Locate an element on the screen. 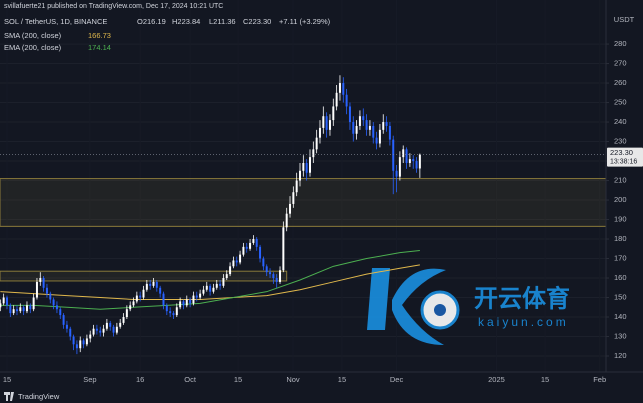 This screenshot has height=403, width=643. x-tick-label: Feb is located at coordinates (599, 379).